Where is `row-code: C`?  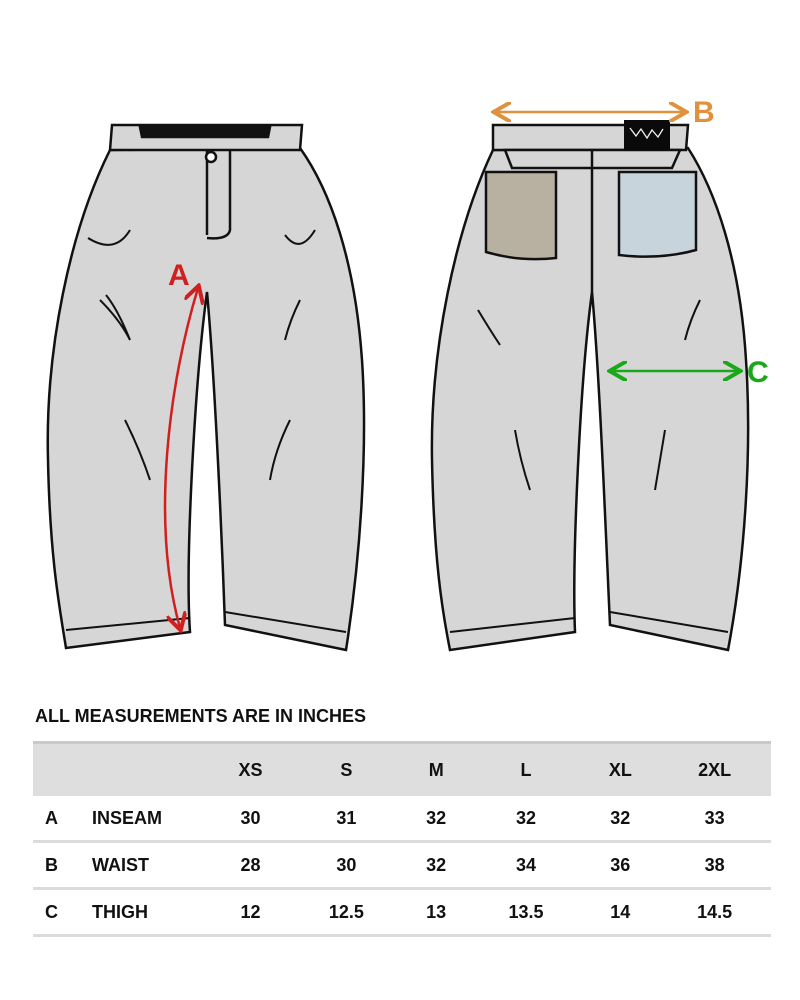
row-code: C is located at coordinates (62, 912).